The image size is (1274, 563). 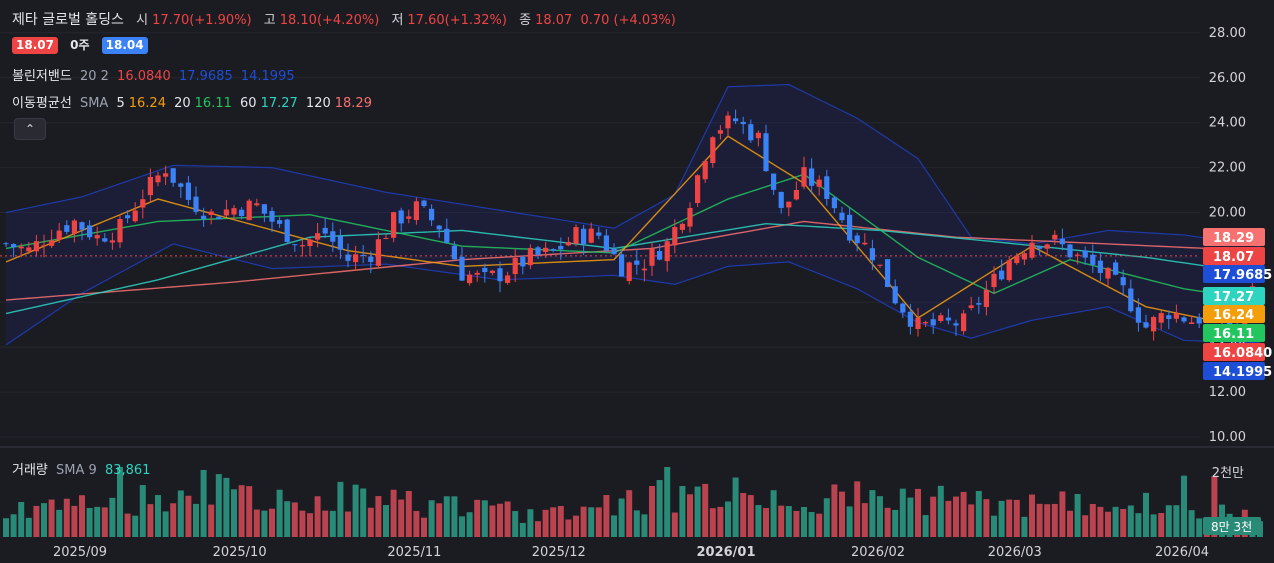 What do you see at coordinates (878, 552) in the screenshot?
I see `x-tick-label: 2026/02` at bounding box center [878, 552].